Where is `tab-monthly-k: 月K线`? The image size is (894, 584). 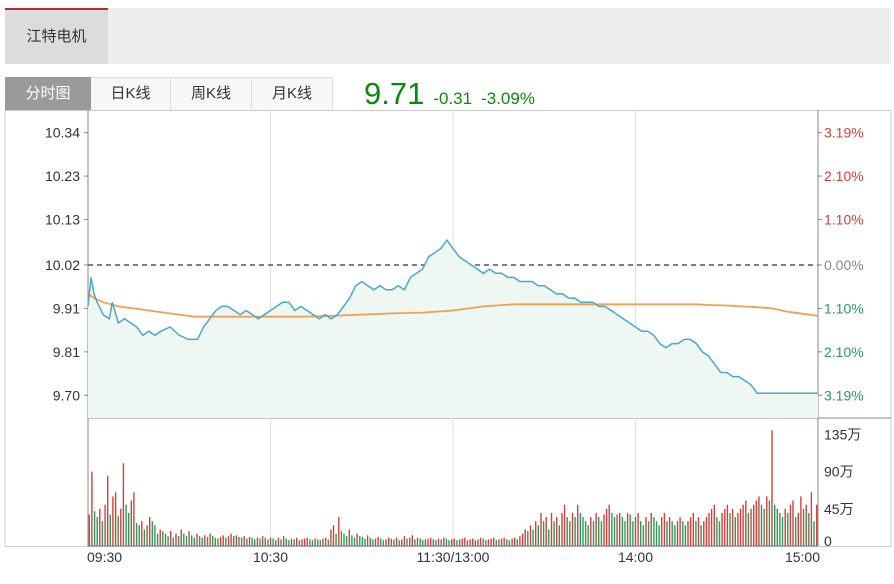
tab-monthly-k: 月K线 is located at coordinates (292, 94).